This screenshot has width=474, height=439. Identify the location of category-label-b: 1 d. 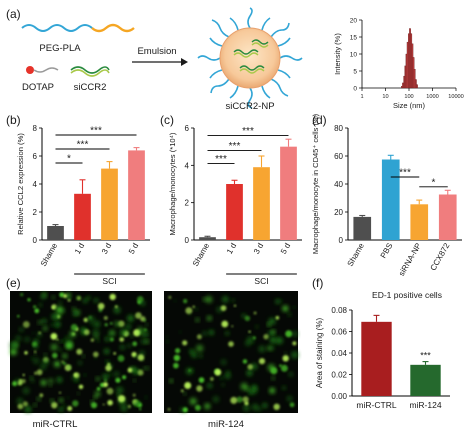
(79, 249).